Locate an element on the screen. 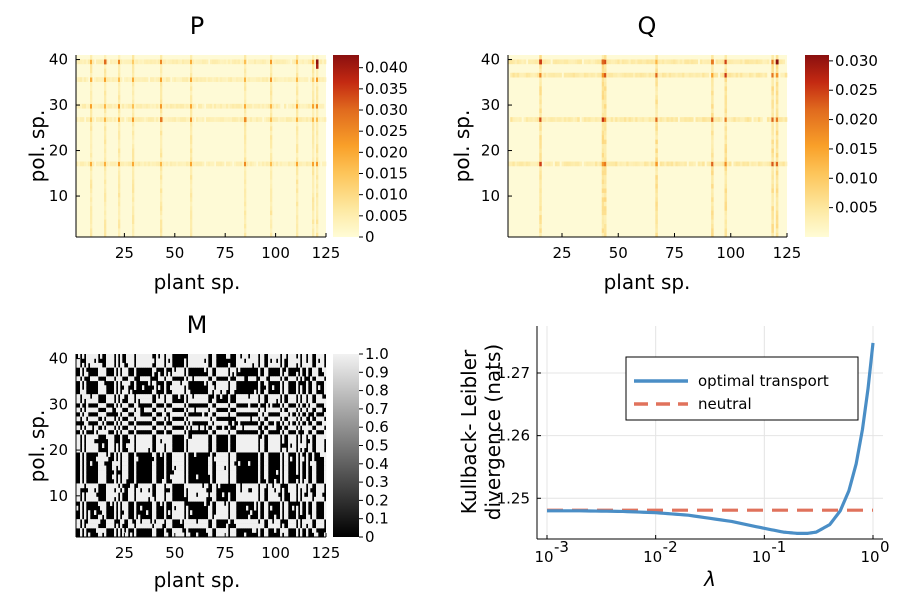 This screenshot has width=909, height=594. panel-q-xlabel: plant sp. is located at coordinates (647, 282).